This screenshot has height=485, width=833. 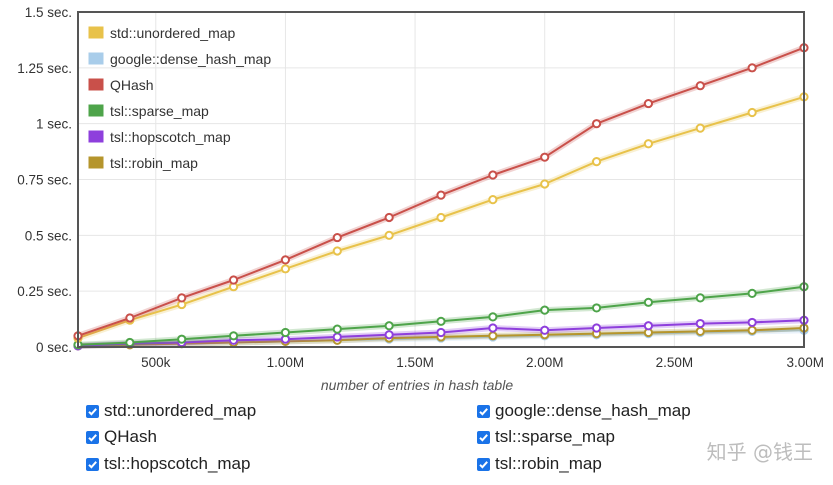 What do you see at coordinates (48, 235) in the screenshot?
I see `y-tick-label: 0.5 sec.` at bounding box center [48, 235].